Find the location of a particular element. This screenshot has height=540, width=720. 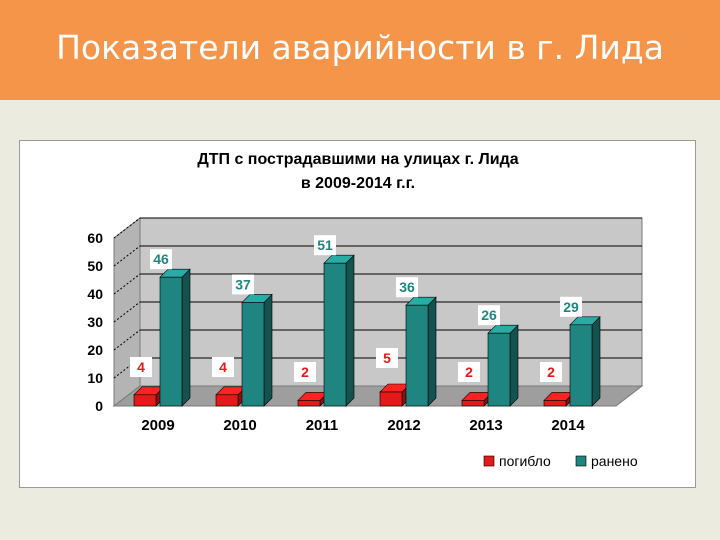

slide-title: Показатели аварийности в г. Лида is located at coordinates (360, 47).